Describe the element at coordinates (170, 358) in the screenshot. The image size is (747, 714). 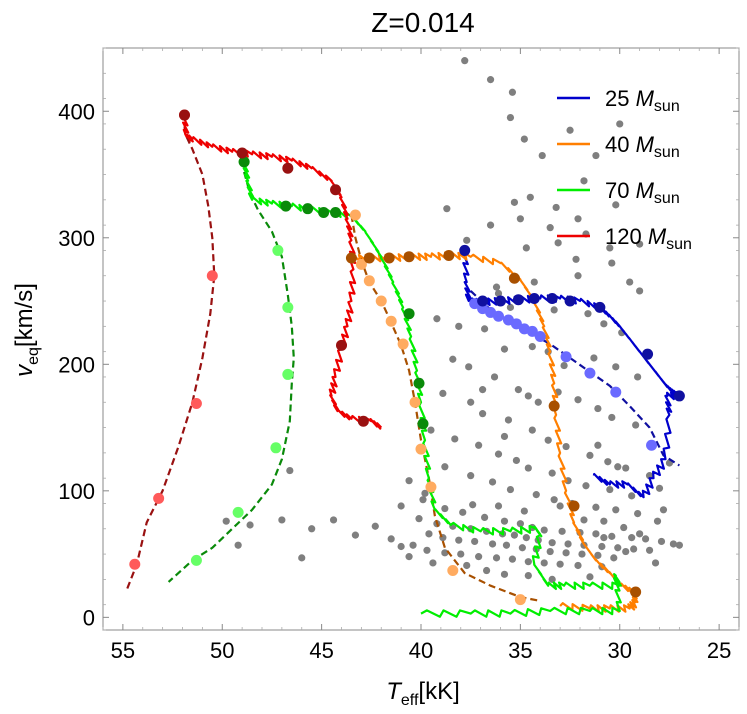
I see `series-3-rotating-track` at that location.